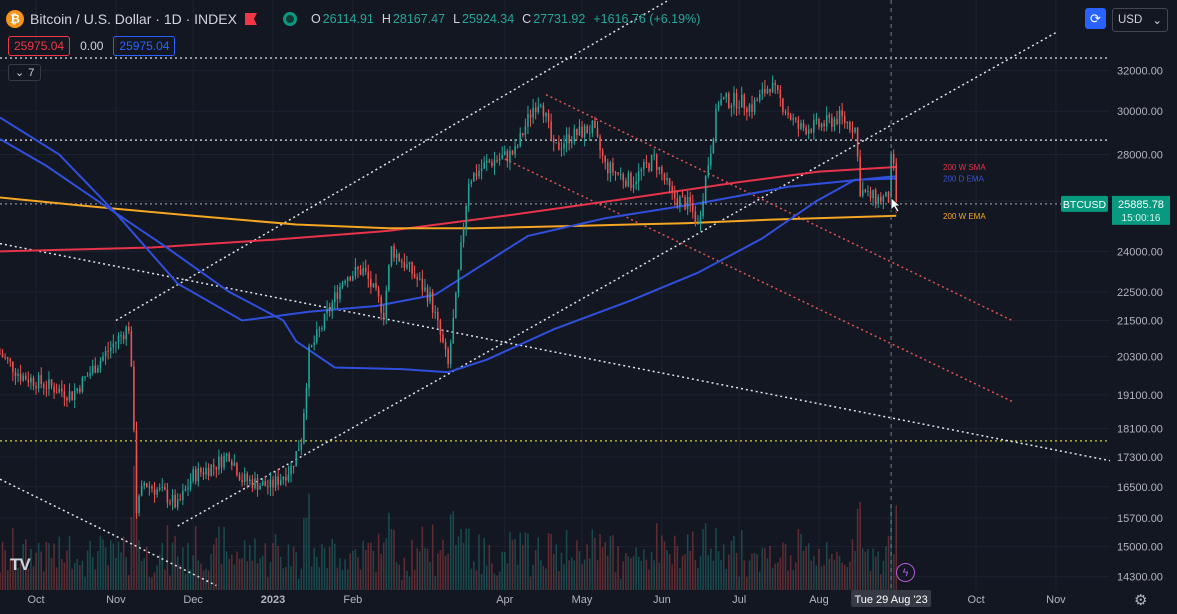  I want to click on sell-price-button: 25975.04, so click(39, 46).